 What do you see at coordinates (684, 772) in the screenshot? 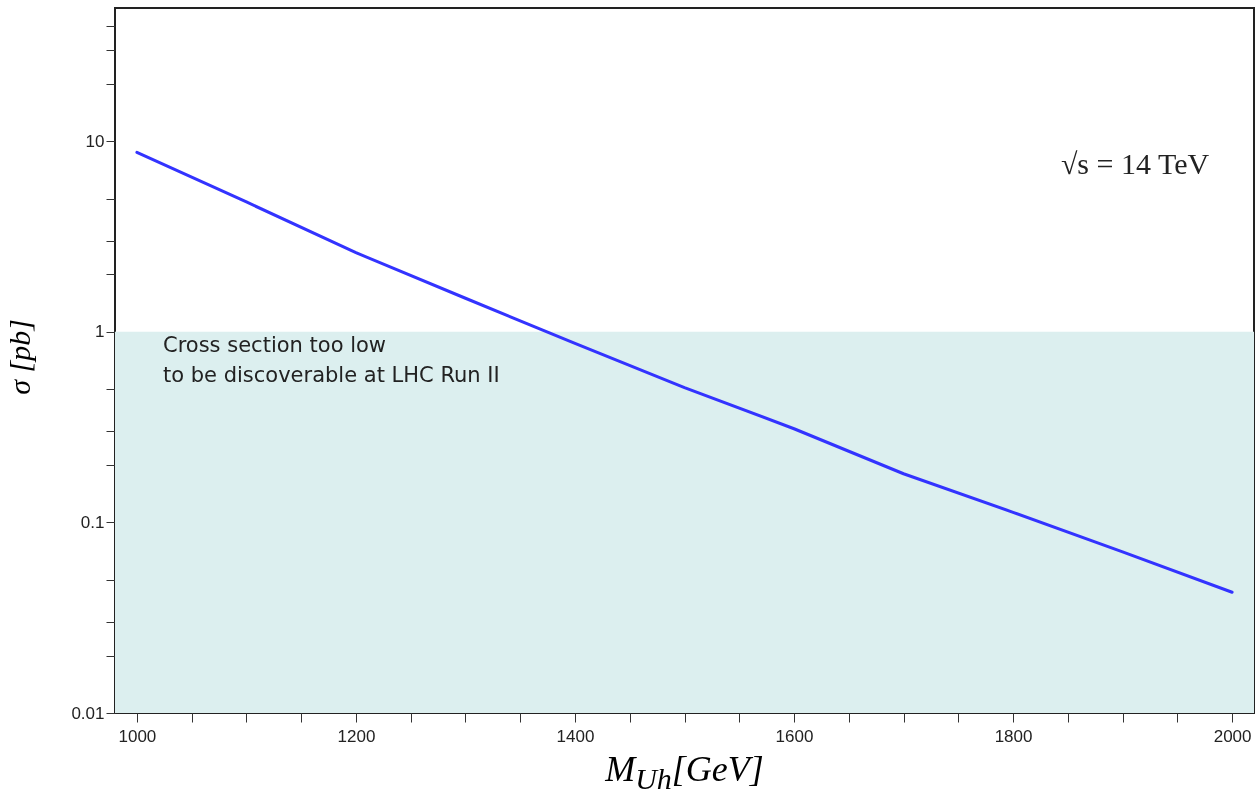
I see `x-axis-title: M$_{Uh}$[GeV]` at bounding box center [684, 772].